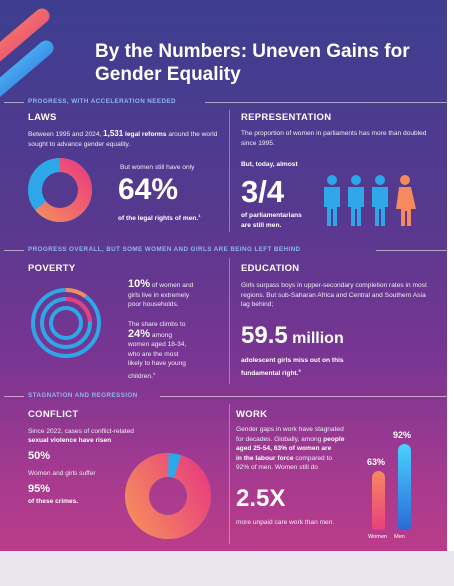 The width and height of the screenshot is (454, 586). What do you see at coordinates (102, 101) in the screenshot?
I see `band-label-progress: PROGRESS, WITH ACCELERATION NEEDED` at bounding box center [102, 101].